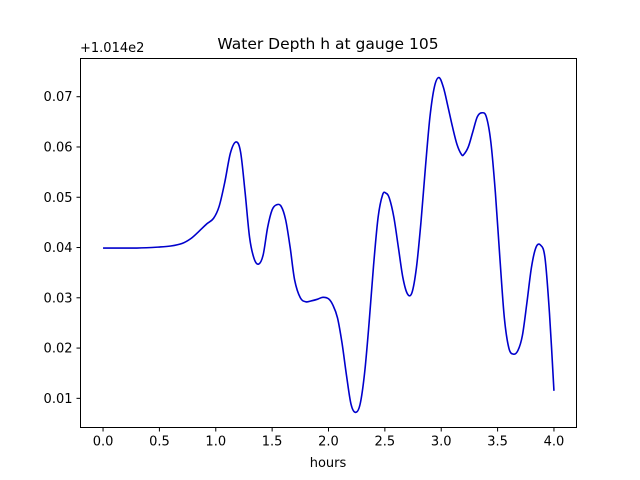 This screenshot has width=640, height=480. What do you see at coordinates (159, 442) in the screenshot?
I see `x-tick-label: 0.5` at bounding box center [159, 442].